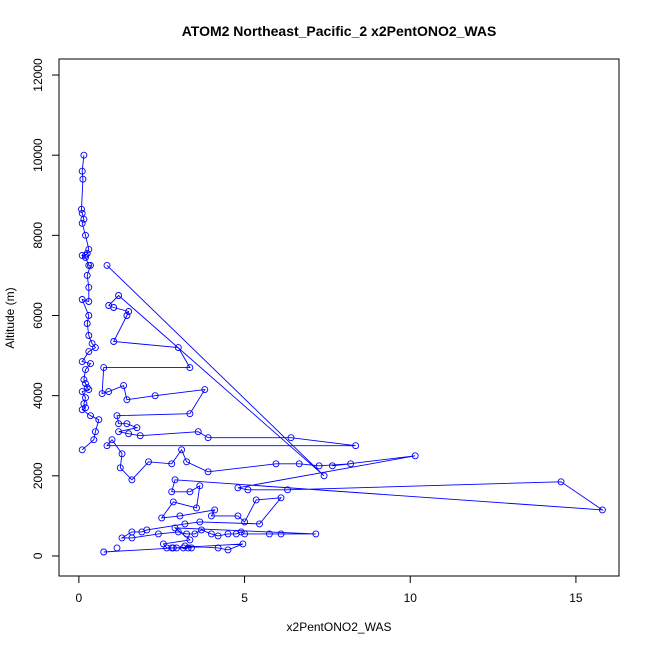 Image resolution: width=650 pixels, height=650 pixels. Describe the element at coordinates (339, 31) in the screenshot. I see `chart-title: ATOM2 Northeast_Pacific_2 x2PentONO2_WAS` at that location.